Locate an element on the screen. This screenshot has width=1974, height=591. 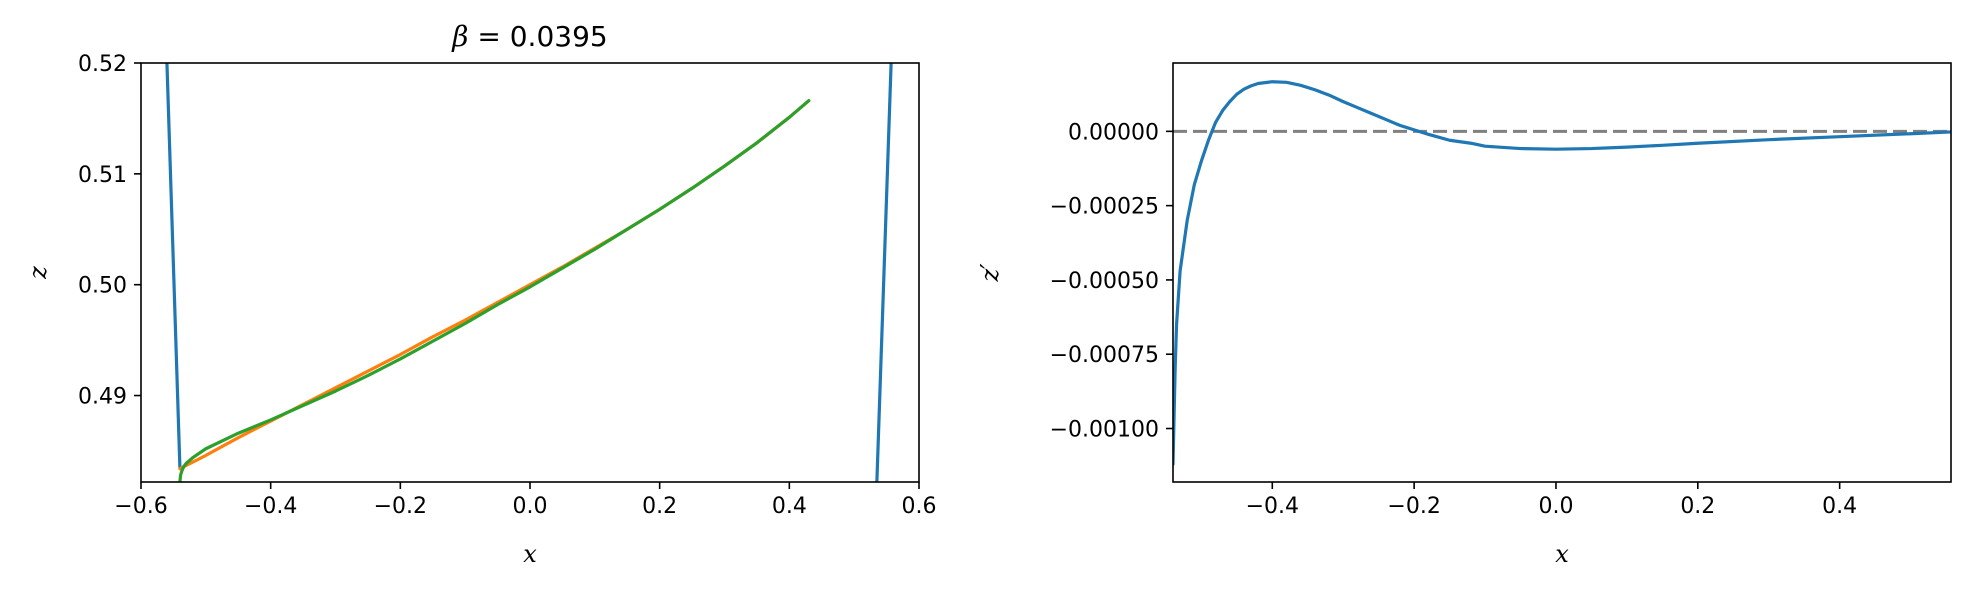
y-tick-label: −0.00100 is located at coordinates (1104, 430).